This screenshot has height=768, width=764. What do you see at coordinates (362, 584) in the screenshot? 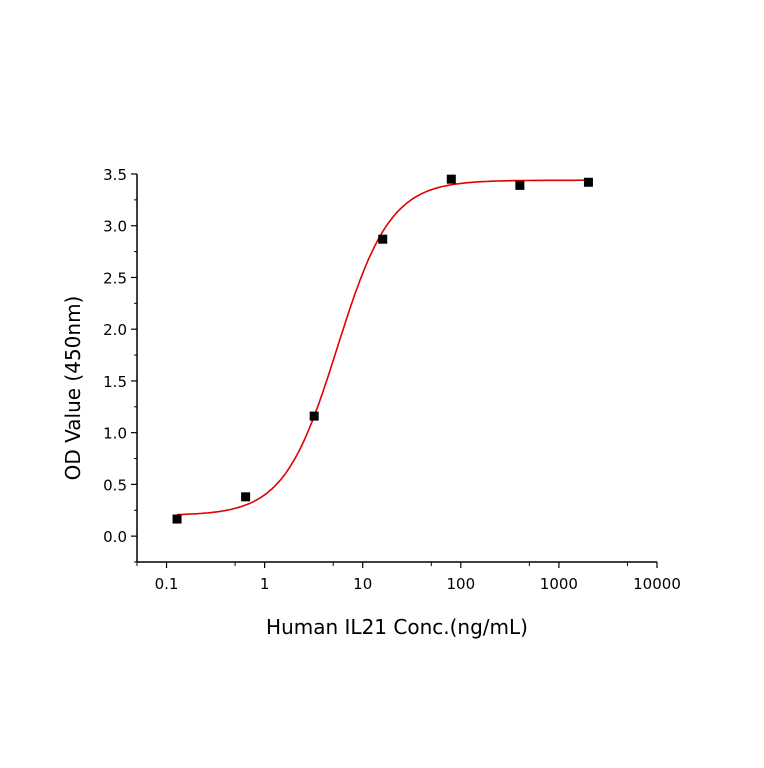
I see `x-tick-label: 10` at bounding box center [362, 584].